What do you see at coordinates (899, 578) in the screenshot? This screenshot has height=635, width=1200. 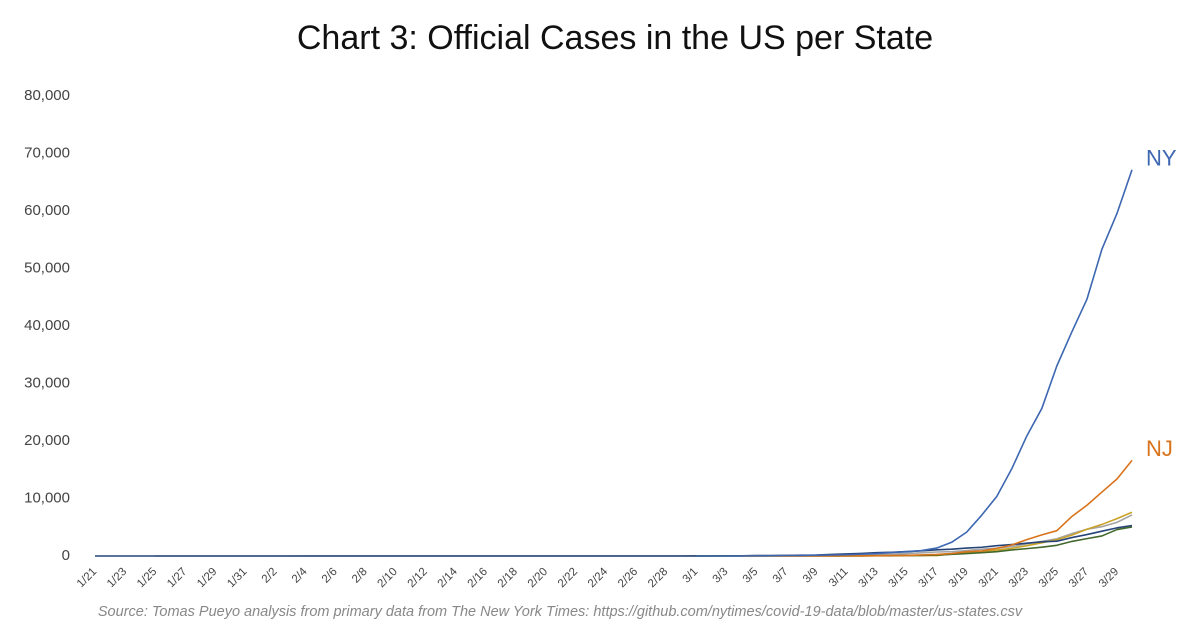 I see `x-tick-label: 3/15` at bounding box center [899, 578].